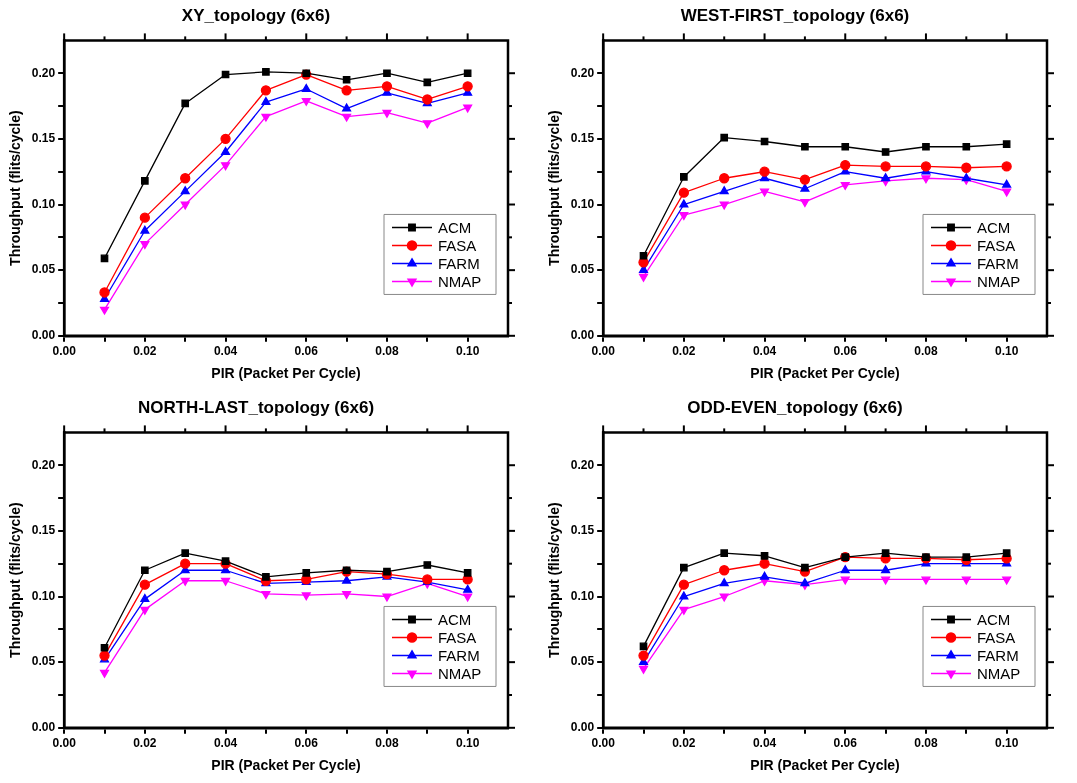 Image resolution: width=1077 pixels, height=783 pixels. Describe the element at coordinates (795, 407) in the screenshot. I see `chart-title: ODD-EVEN_topology (6x6)` at that location.